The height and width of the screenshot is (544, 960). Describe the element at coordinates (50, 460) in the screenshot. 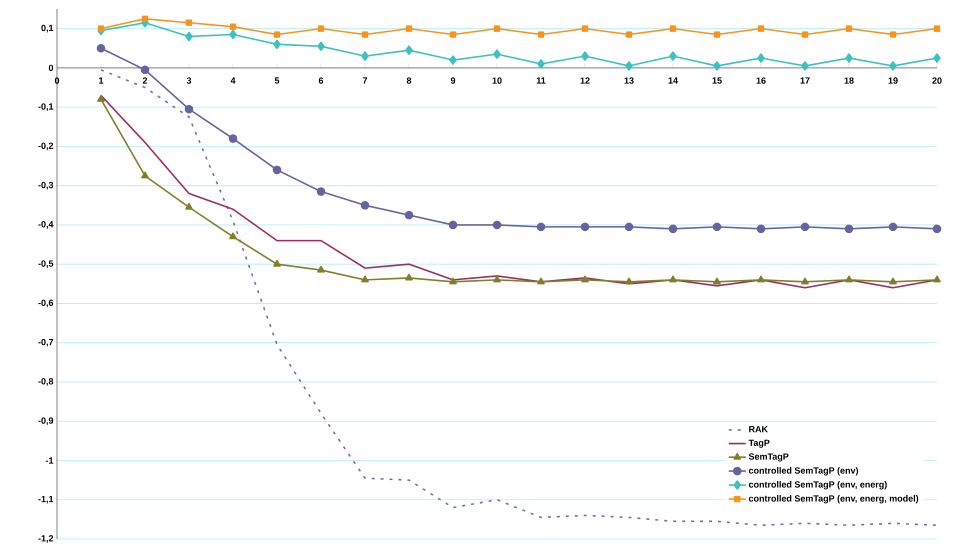

I see `y-tick-label: -1` at that location.